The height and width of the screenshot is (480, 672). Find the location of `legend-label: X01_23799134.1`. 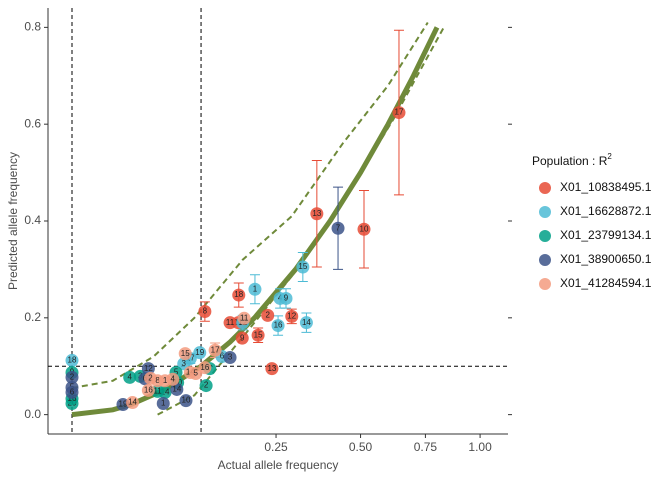

legend-label: X01_23799134.1 is located at coordinates (606, 235).